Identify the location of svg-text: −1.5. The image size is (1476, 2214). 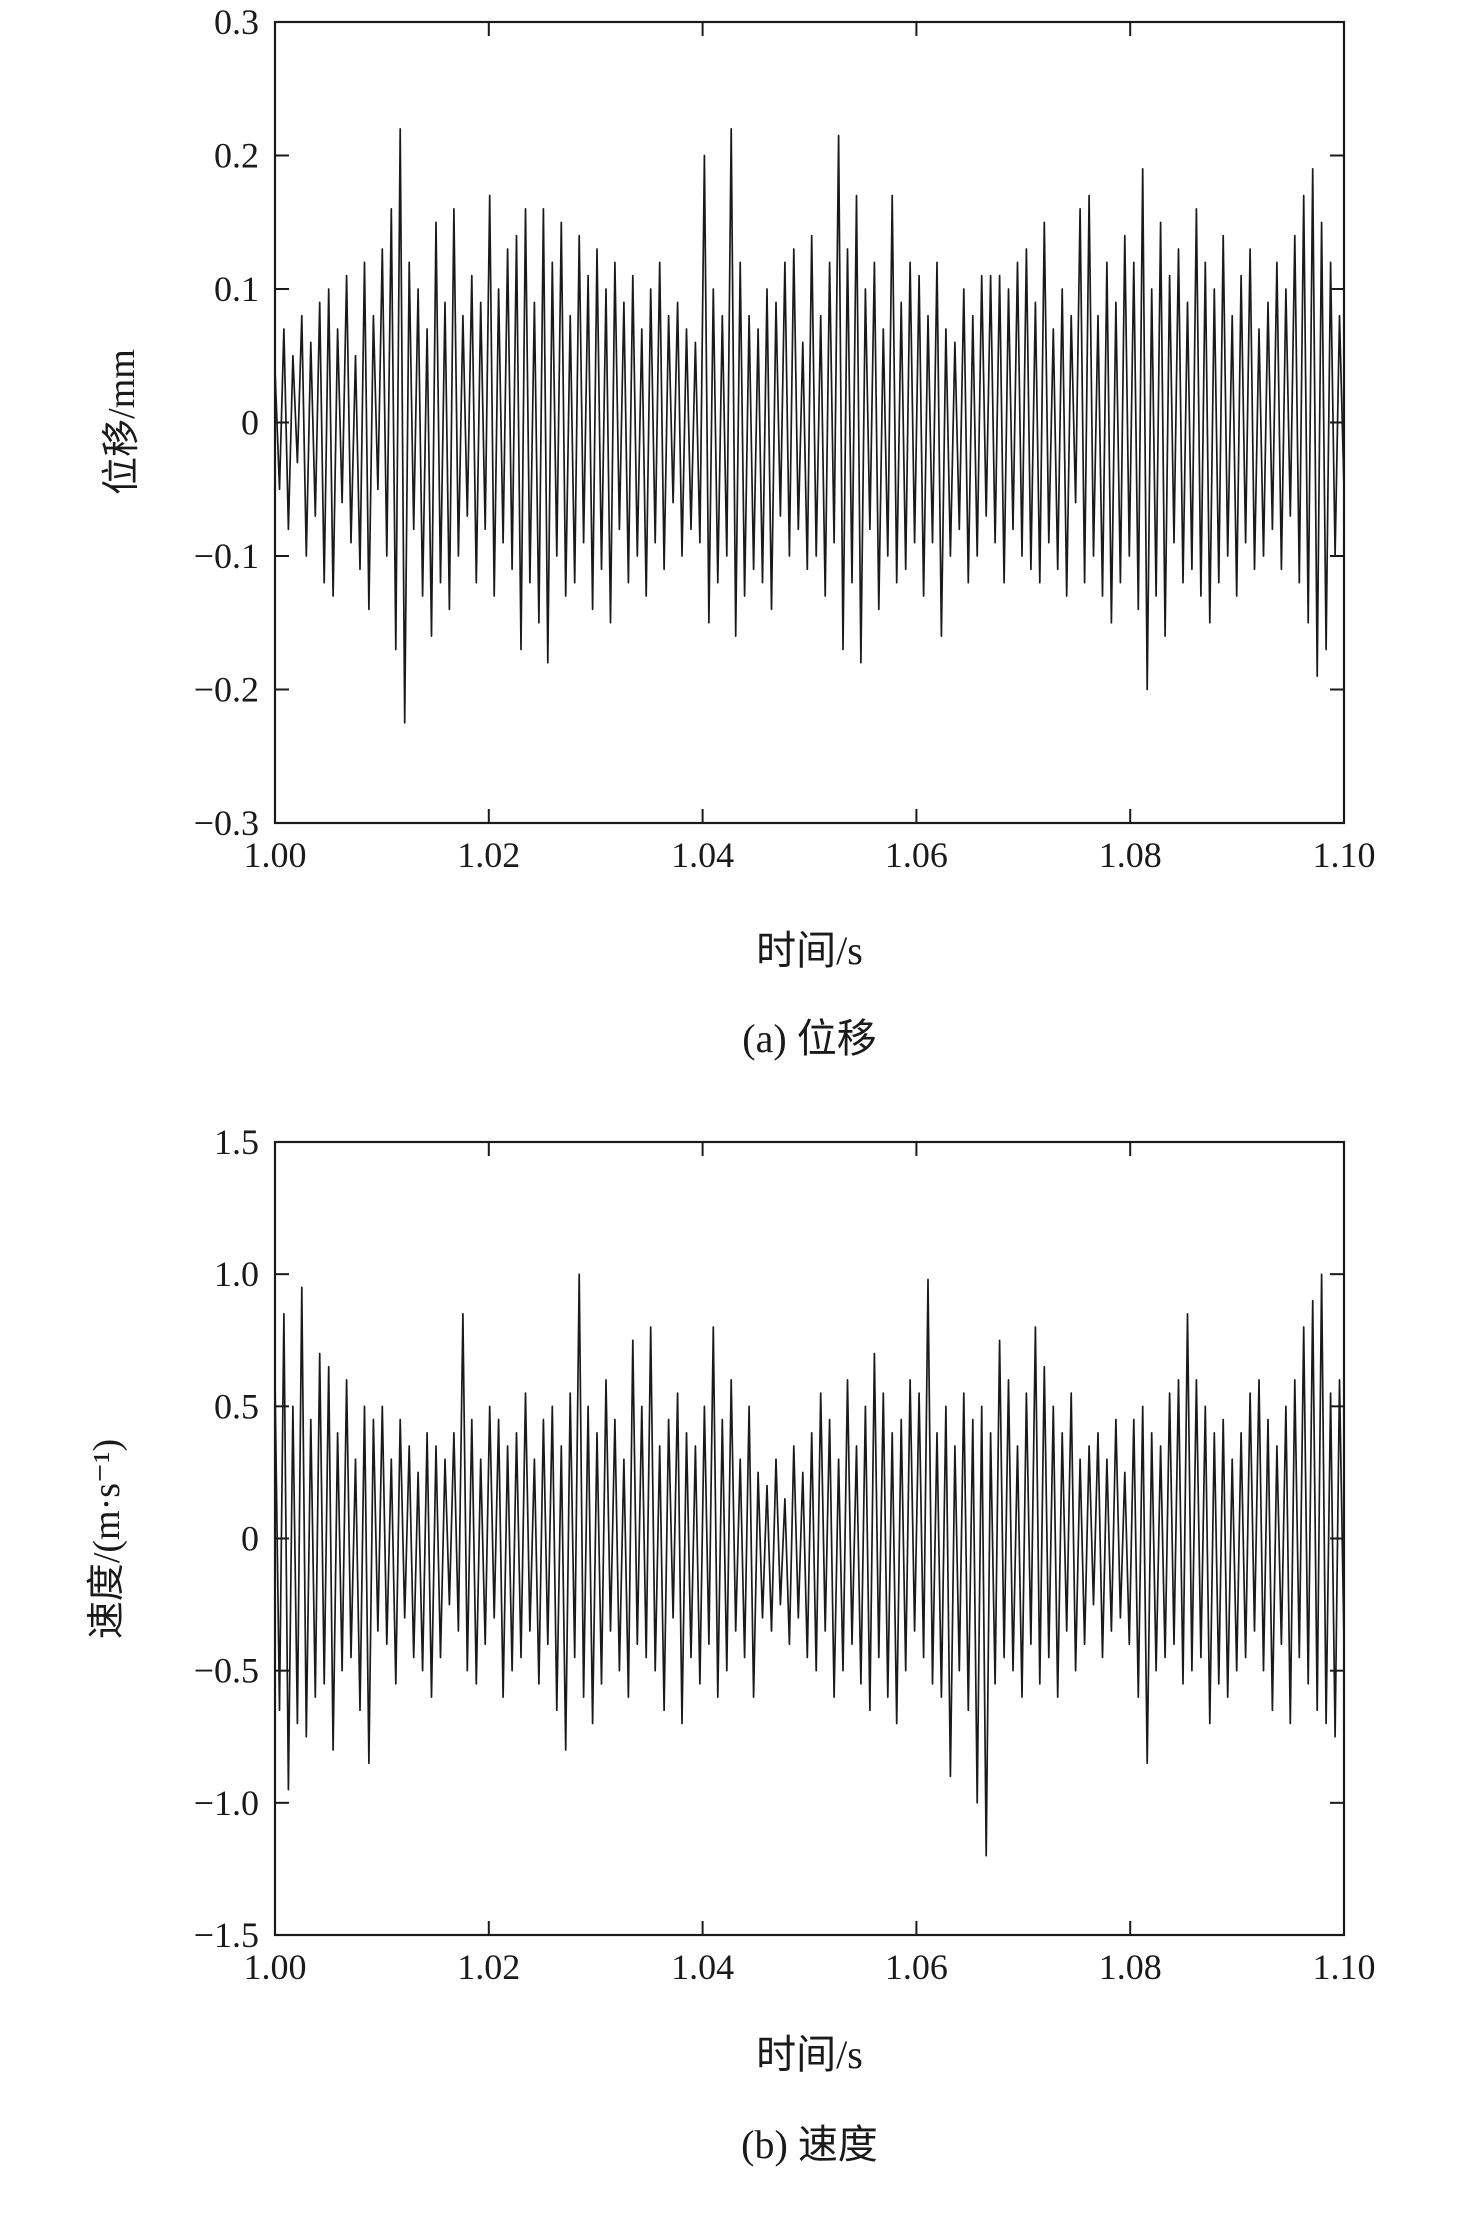
(226, 1935).